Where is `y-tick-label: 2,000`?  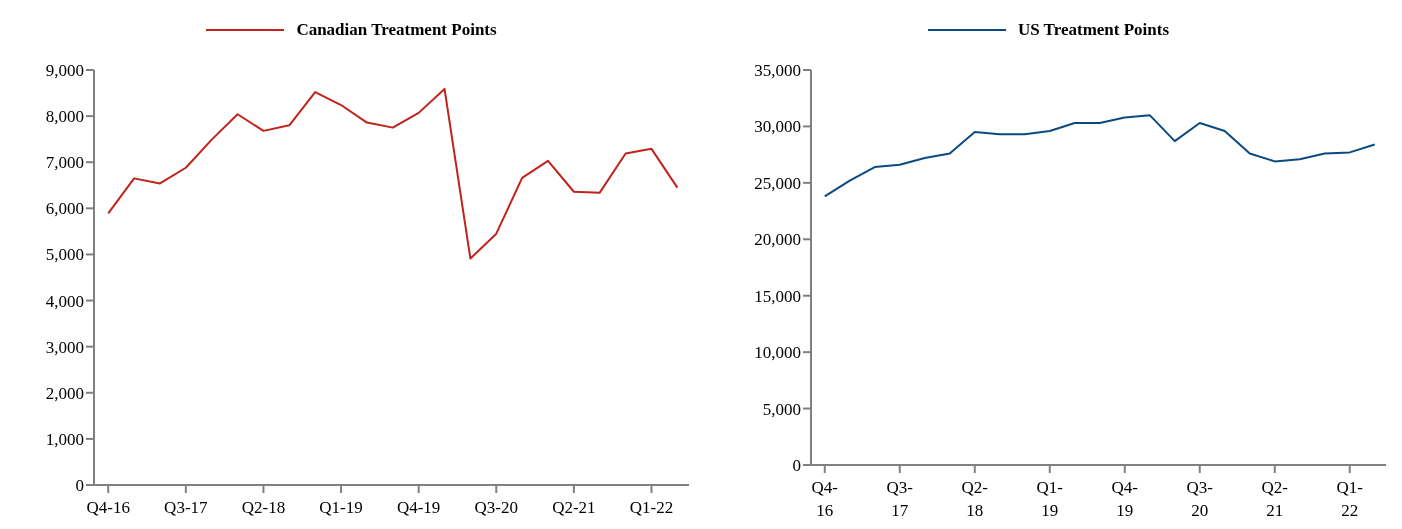
y-tick-label: 2,000 is located at coordinates (64, 393).